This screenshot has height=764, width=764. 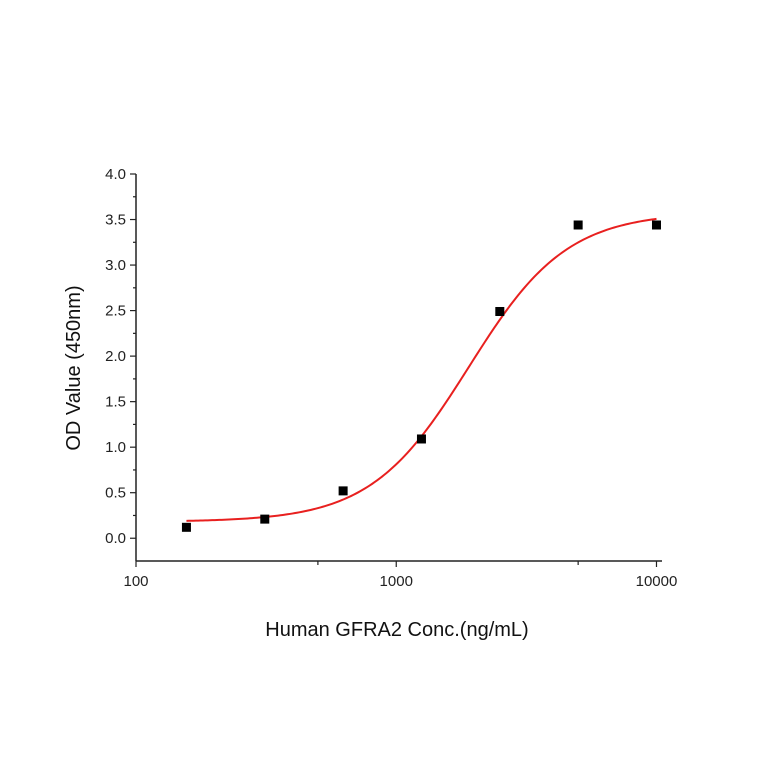 I want to click on y-tick-label: 2.0, so click(x=115, y=356).